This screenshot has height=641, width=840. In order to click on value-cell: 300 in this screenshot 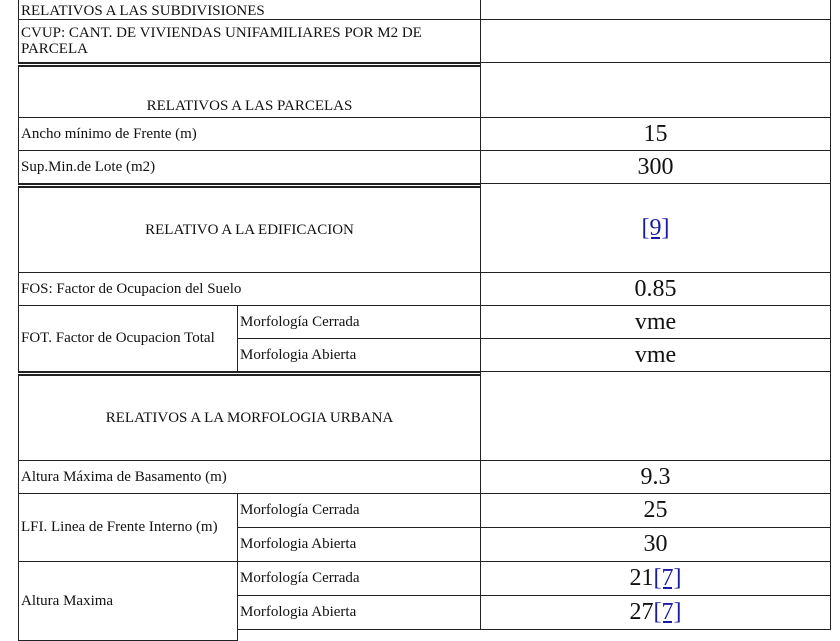, I will do `click(655, 167)`.